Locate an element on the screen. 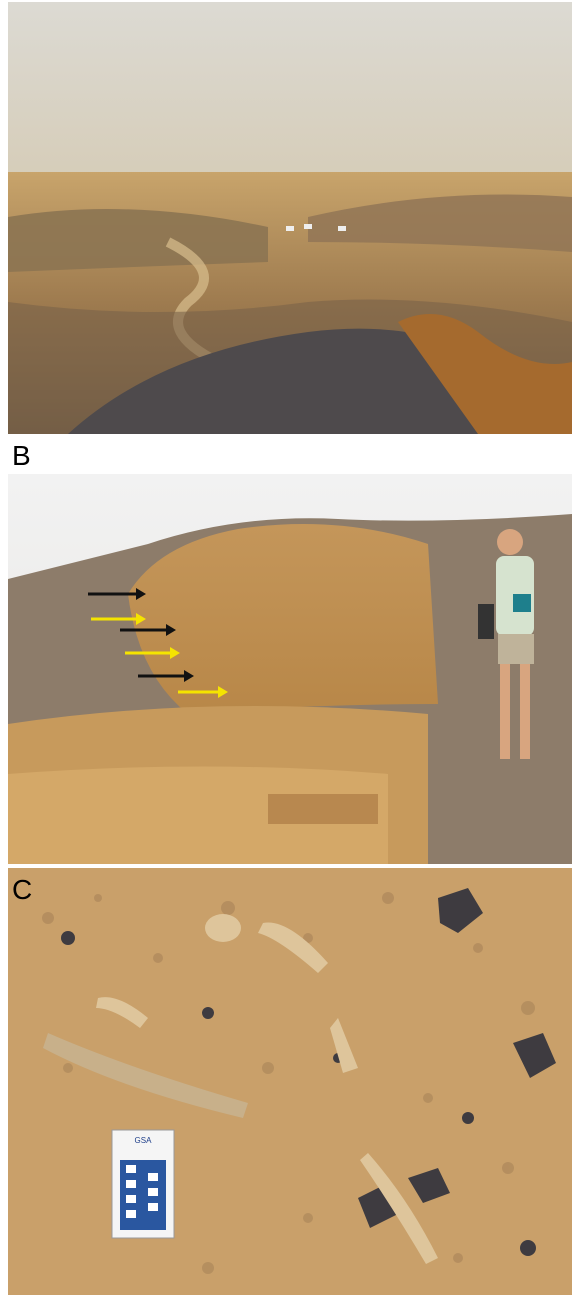 The width and height of the screenshot is (572, 1295). panel-label-b: B is located at coordinates (21, 455).